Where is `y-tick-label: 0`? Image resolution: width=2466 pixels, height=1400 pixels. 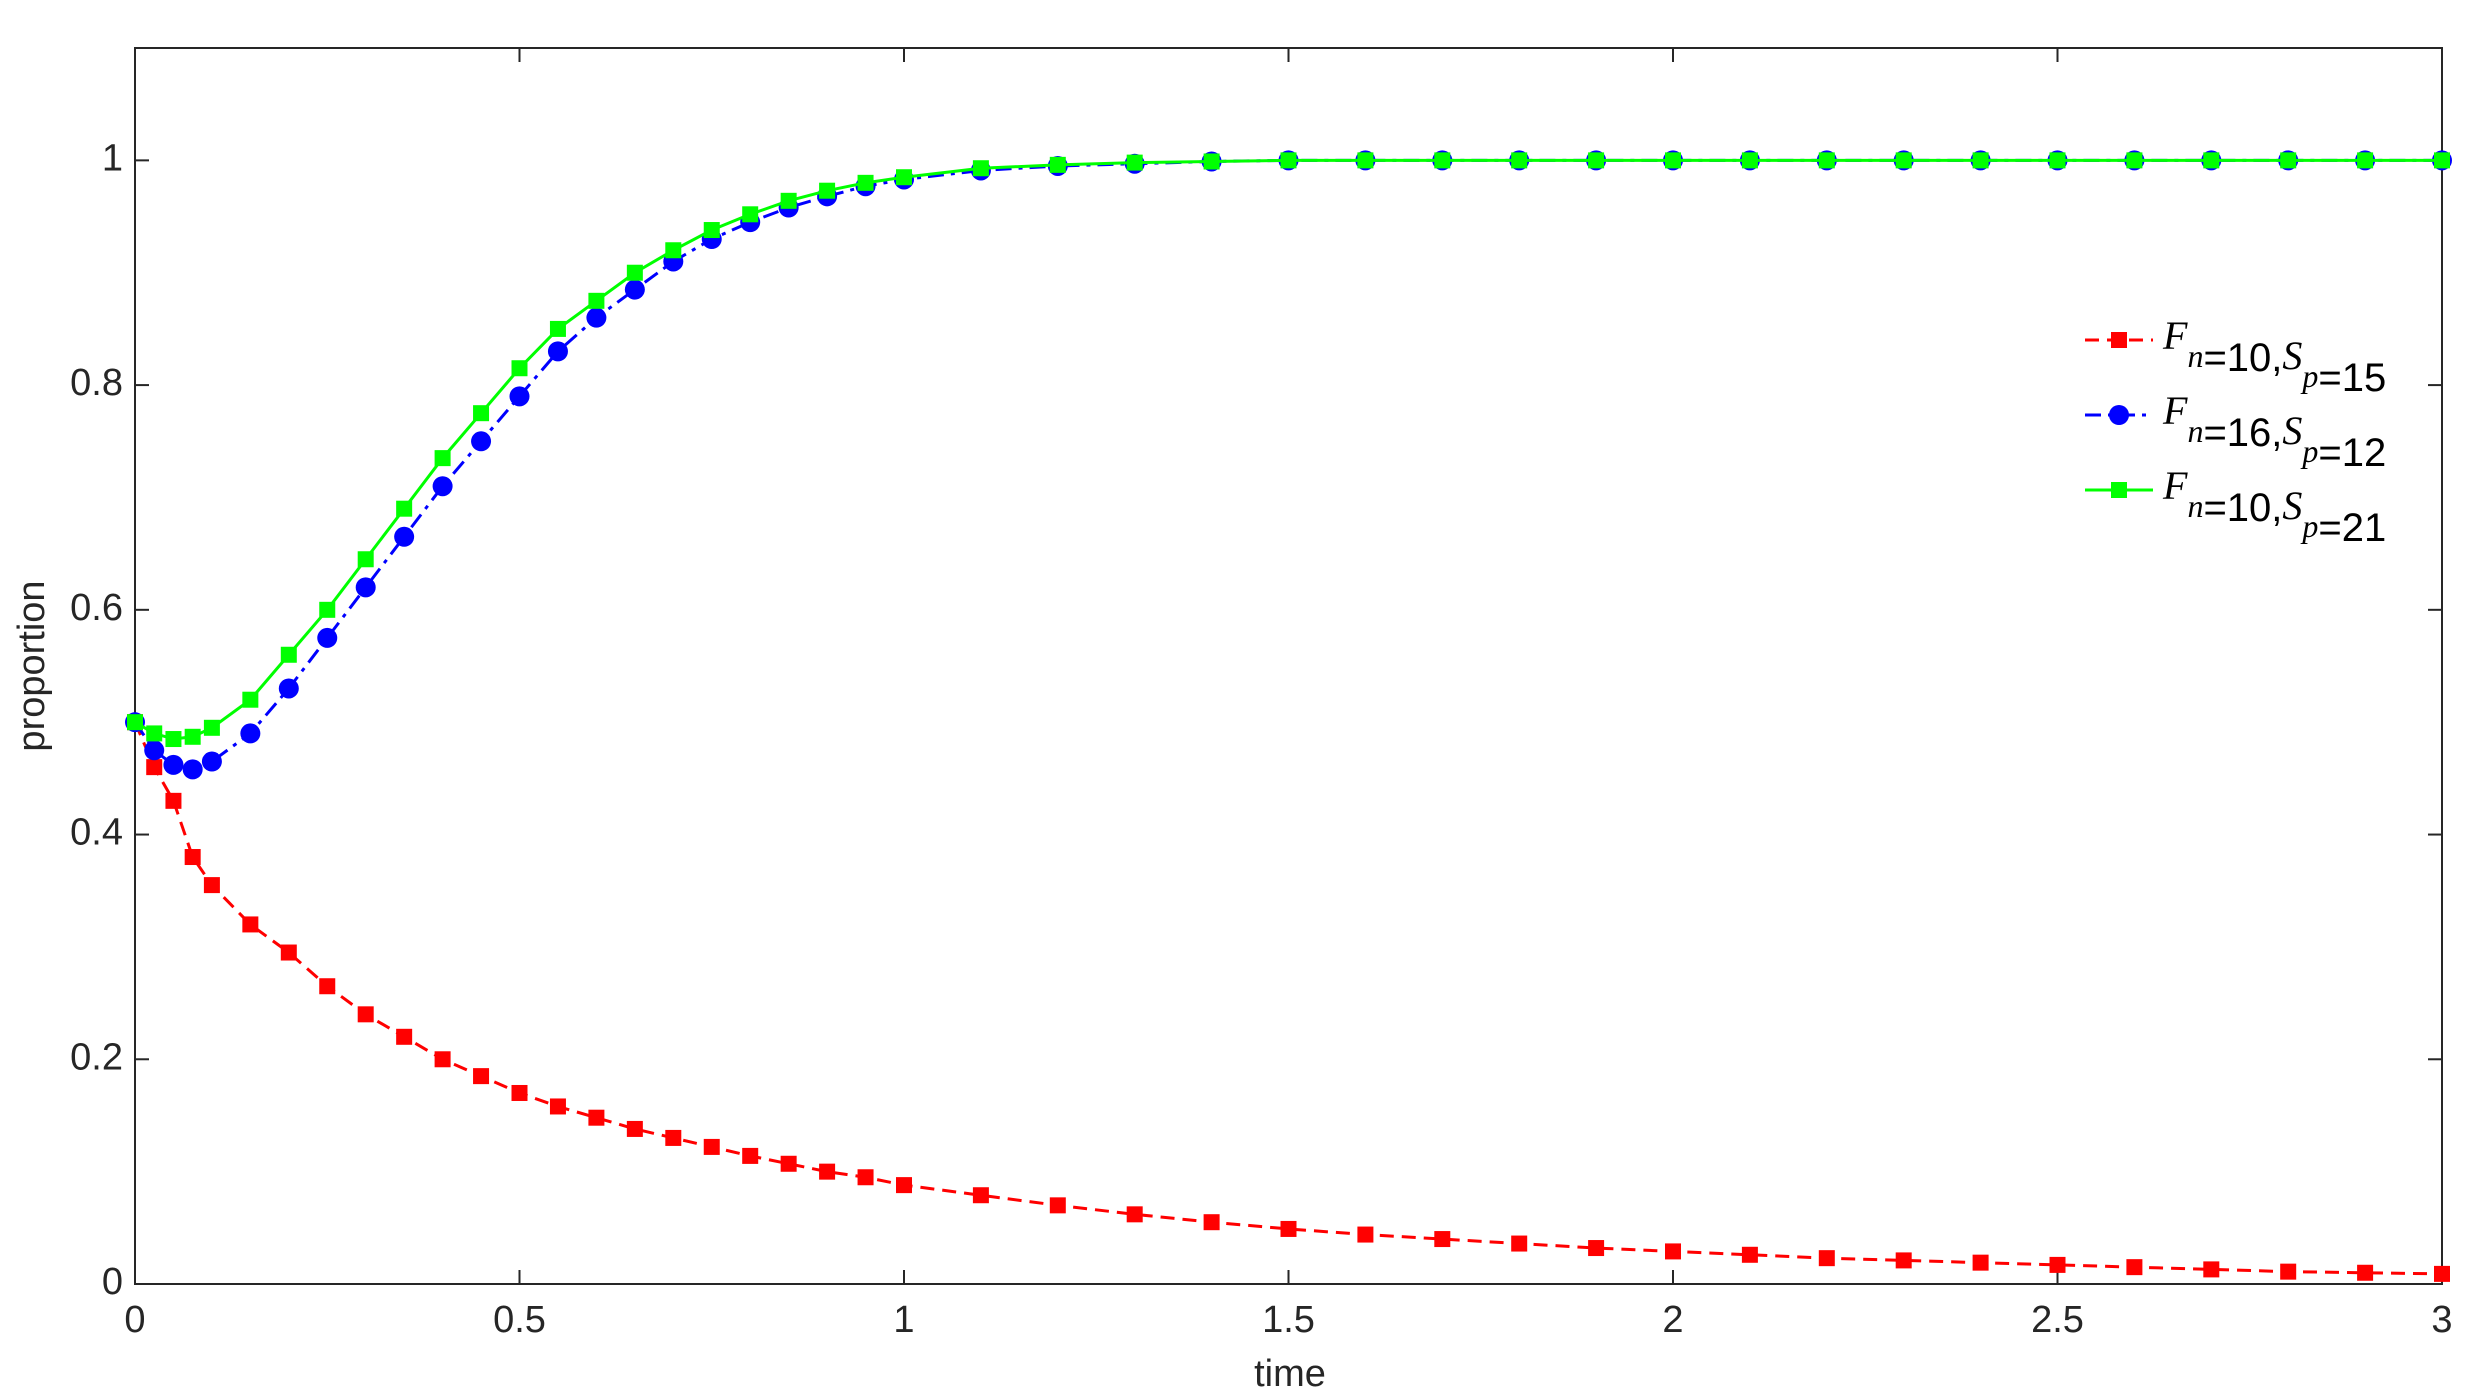 y-tick-label: 0 is located at coordinates (112, 1282).